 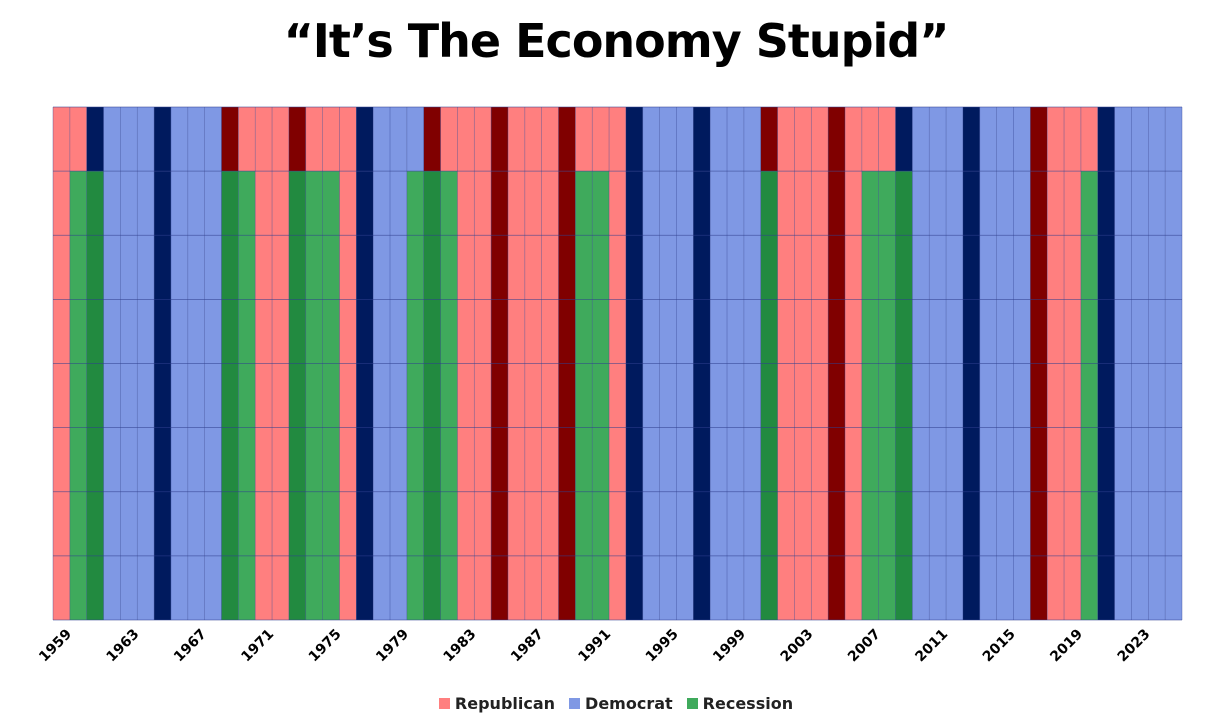 I want to click on party-cell-2017, so click(x=1039, y=139).